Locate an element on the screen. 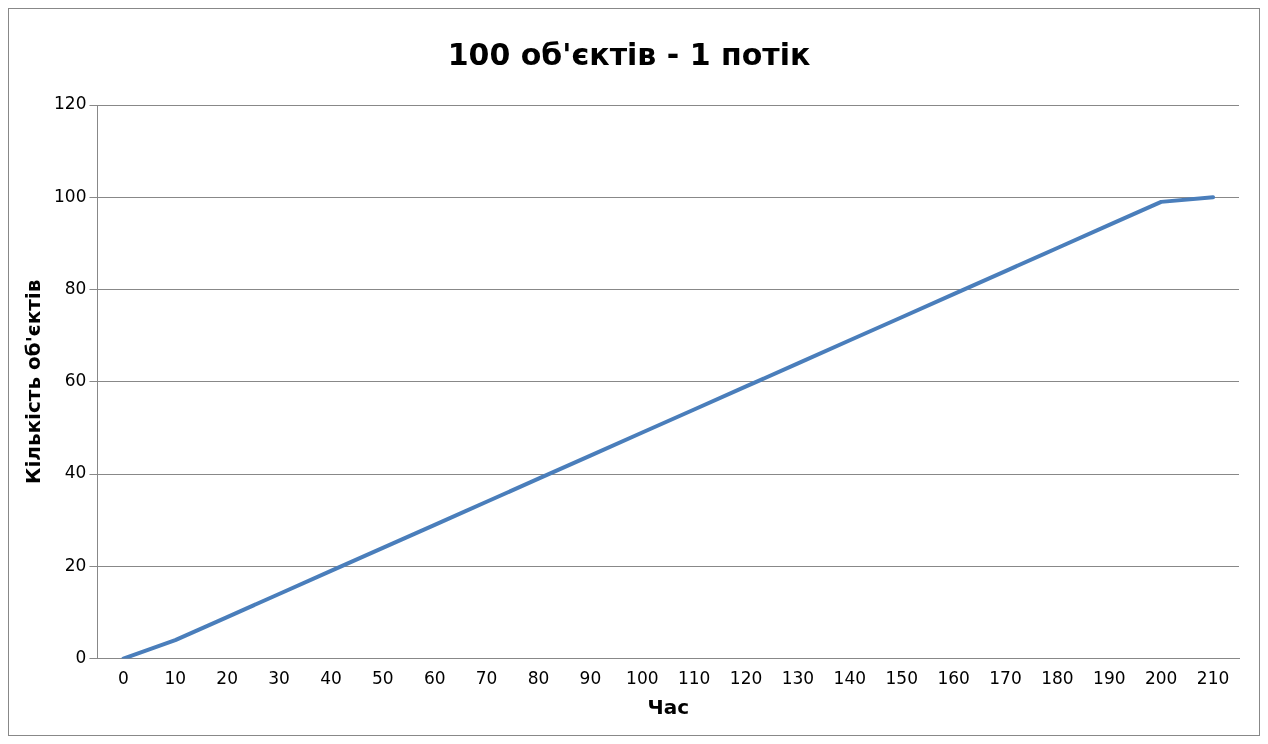 This screenshot has height=744, width=1268. y-tick-label: 60 is located at coordinates (75, 380).